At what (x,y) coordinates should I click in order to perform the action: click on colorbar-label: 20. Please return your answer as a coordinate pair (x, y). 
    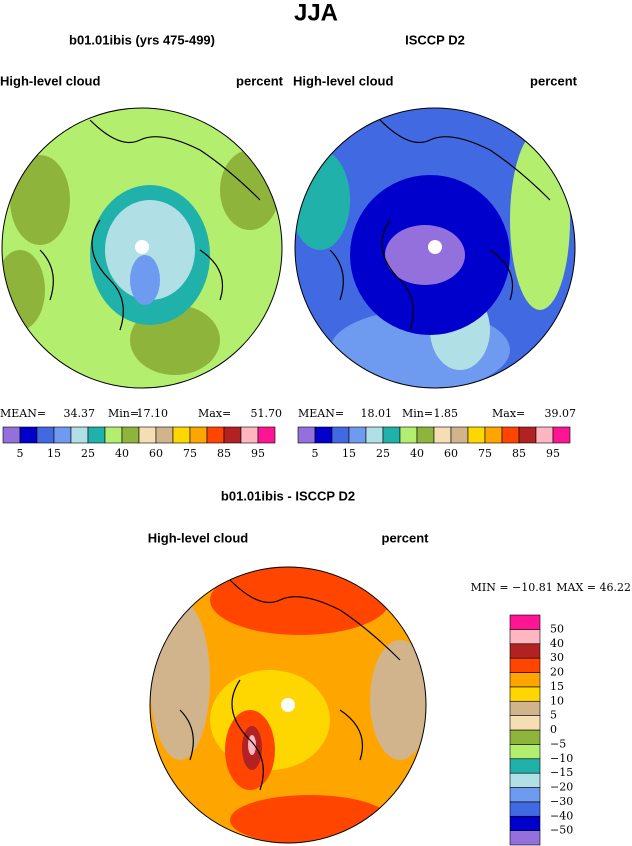
    Looking at the image, I should click on (557, 672).